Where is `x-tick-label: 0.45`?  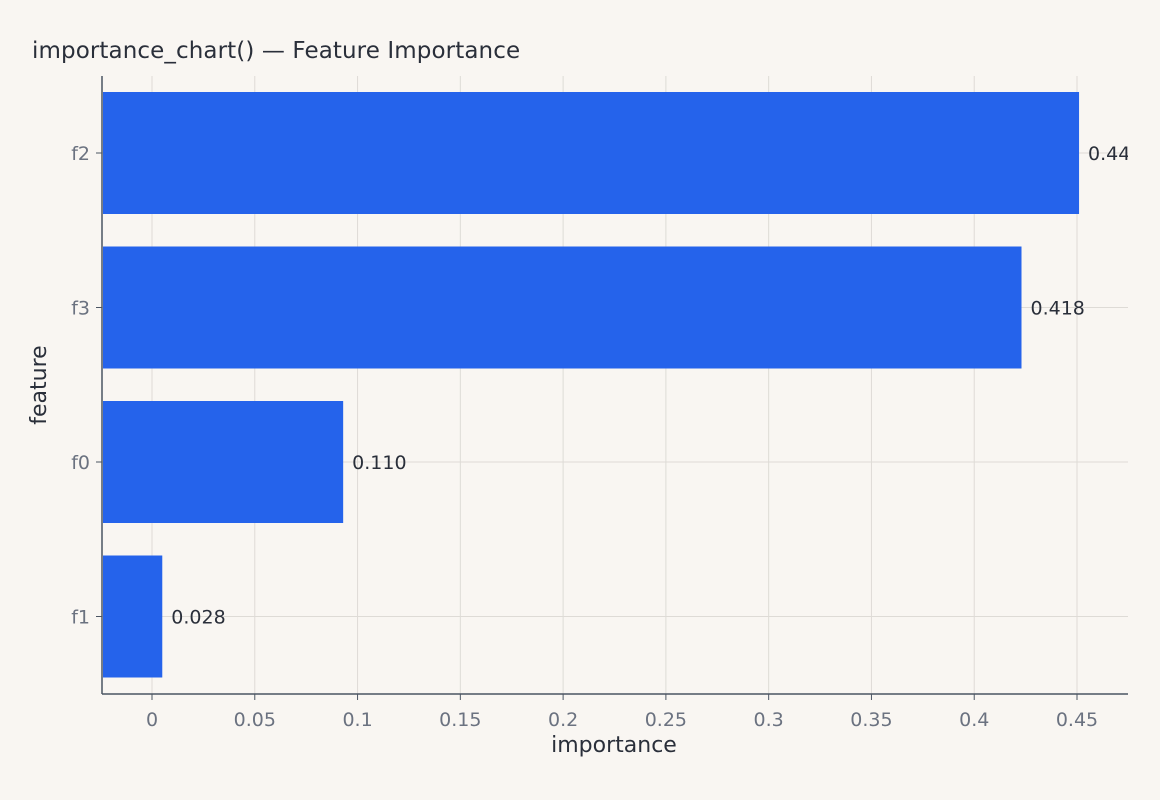 x-tick-label: 0.45 is located at coordinates (1077, 720).